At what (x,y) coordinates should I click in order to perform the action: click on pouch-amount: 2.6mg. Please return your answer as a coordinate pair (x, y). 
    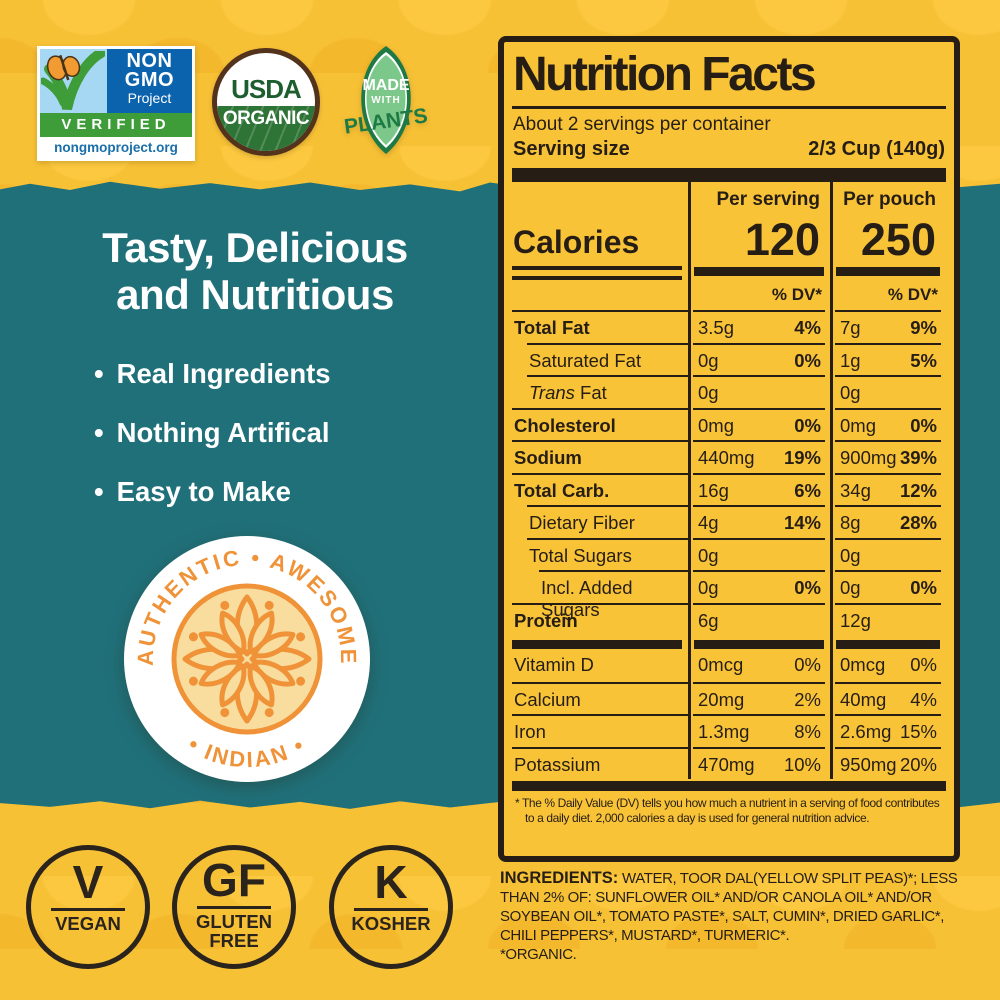
    Looking at the image, I should click on (866, 732).